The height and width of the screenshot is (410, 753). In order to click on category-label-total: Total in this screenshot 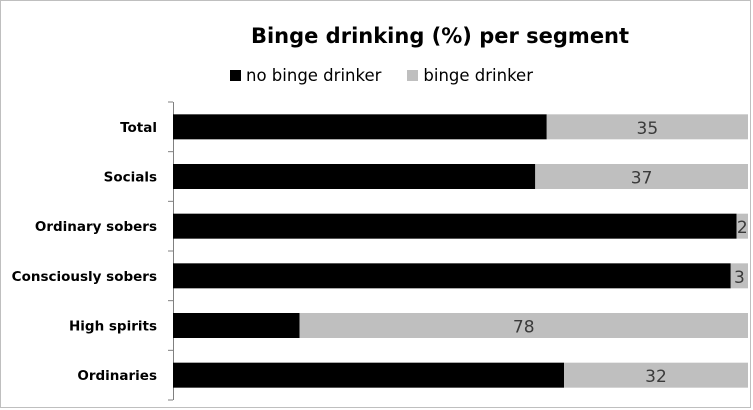, I will do `click(138, 128)`.